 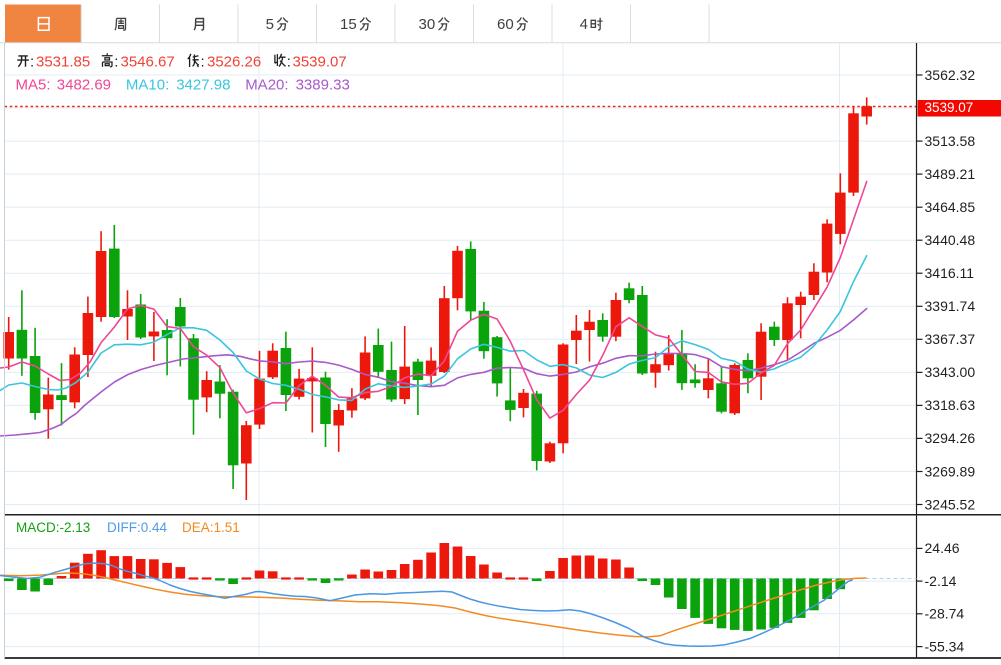 What do you see at coordinates (950, 240) in the screenshot?
I see `svg-text: 3440.48` at bounding box center [950, 240].